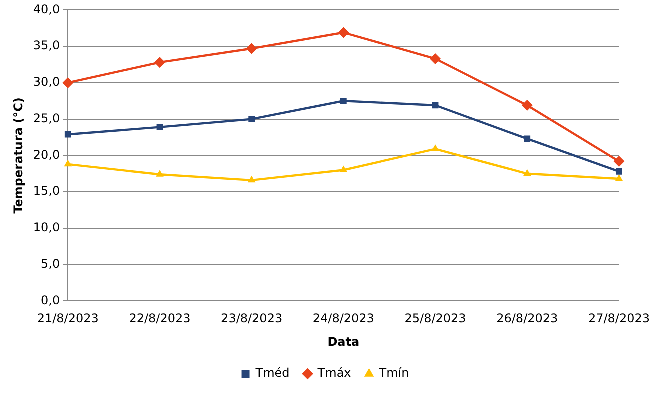 This screenshot has width=653, height=396. Describe the element at coordinates (343, 319) in the screenshot. I see `x-tick-label: 24/8/2023` at that location.